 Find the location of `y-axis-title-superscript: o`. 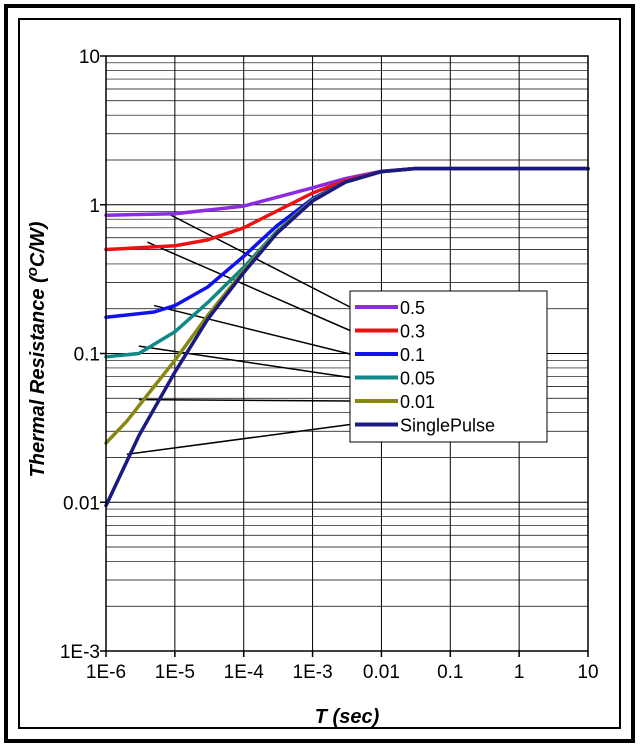

y-axis-title-superscript: o is located at coordinates (32, 271).